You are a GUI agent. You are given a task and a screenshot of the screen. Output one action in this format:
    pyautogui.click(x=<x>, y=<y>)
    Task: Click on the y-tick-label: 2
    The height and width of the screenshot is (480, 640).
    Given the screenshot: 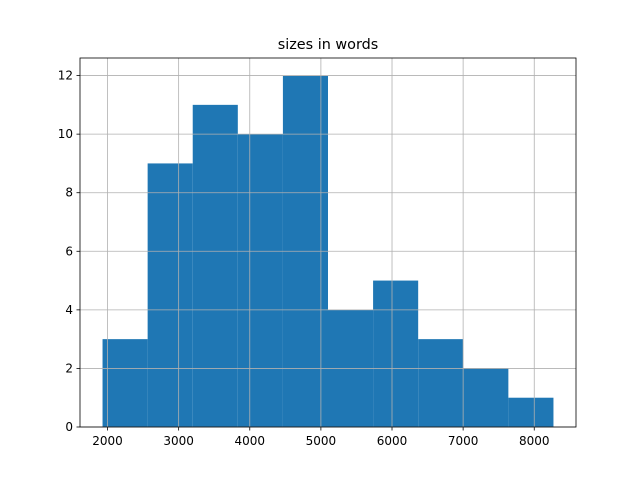 What is the action you would take?
    pyautogui.click(x=69, y=368)
    